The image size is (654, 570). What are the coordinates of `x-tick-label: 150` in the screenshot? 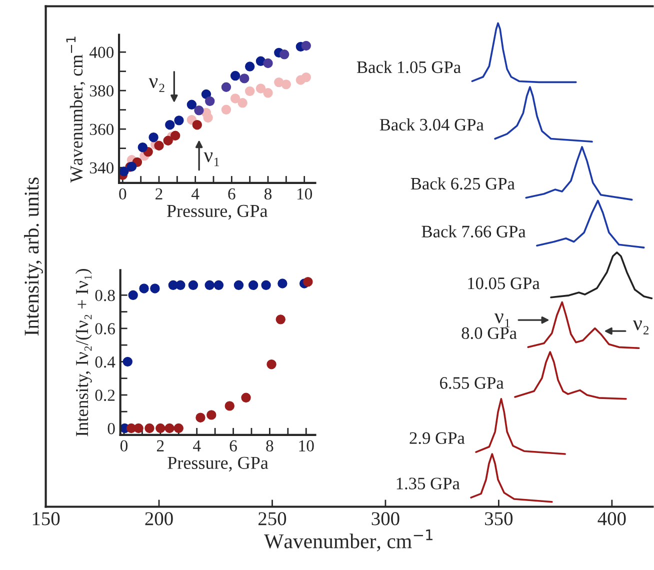 It's located at (46, 519).